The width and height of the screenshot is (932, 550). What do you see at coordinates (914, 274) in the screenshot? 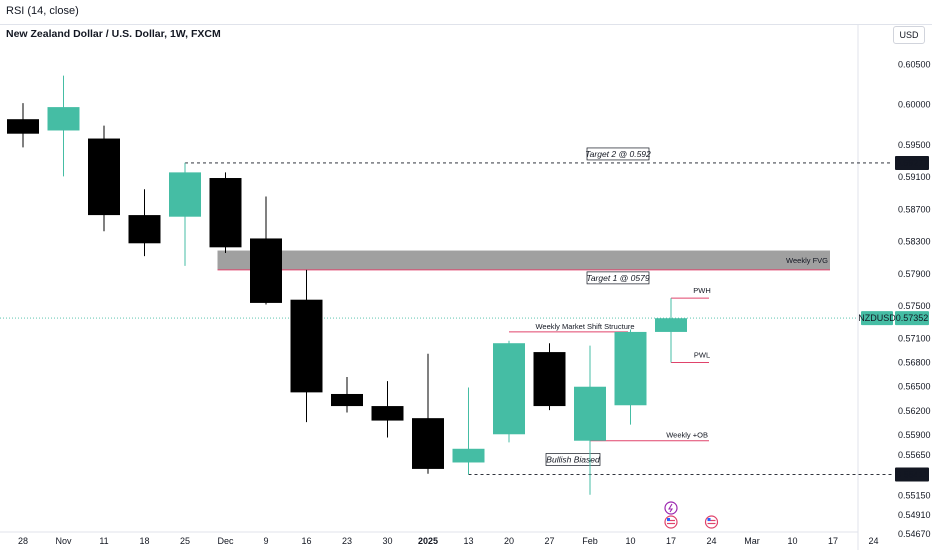
I see `y-tick-label: 0.57900` at bounding box center [914, 274].